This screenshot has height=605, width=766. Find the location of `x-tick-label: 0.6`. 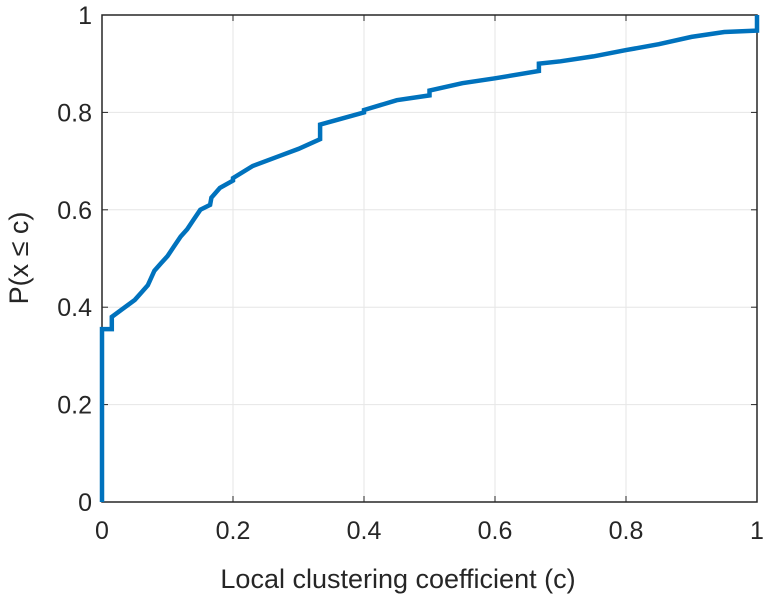

x-tick-label: 0.6 is located at coordinates (495, 531).